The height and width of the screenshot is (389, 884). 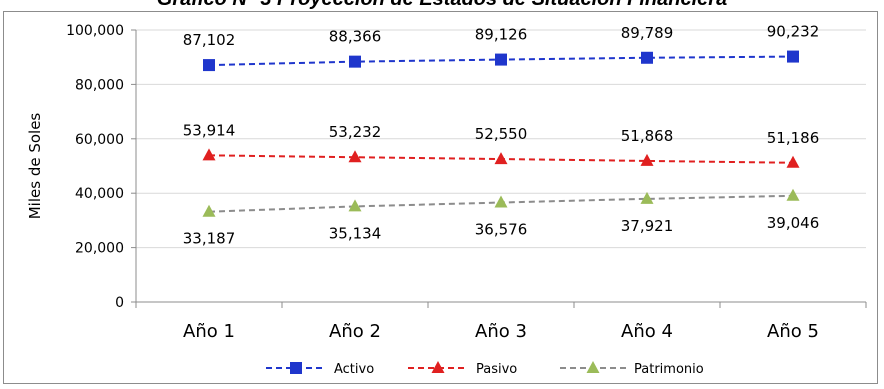 I want to click on legend-item-patrimonio: Patrimonio, so click(x=632, y=369).